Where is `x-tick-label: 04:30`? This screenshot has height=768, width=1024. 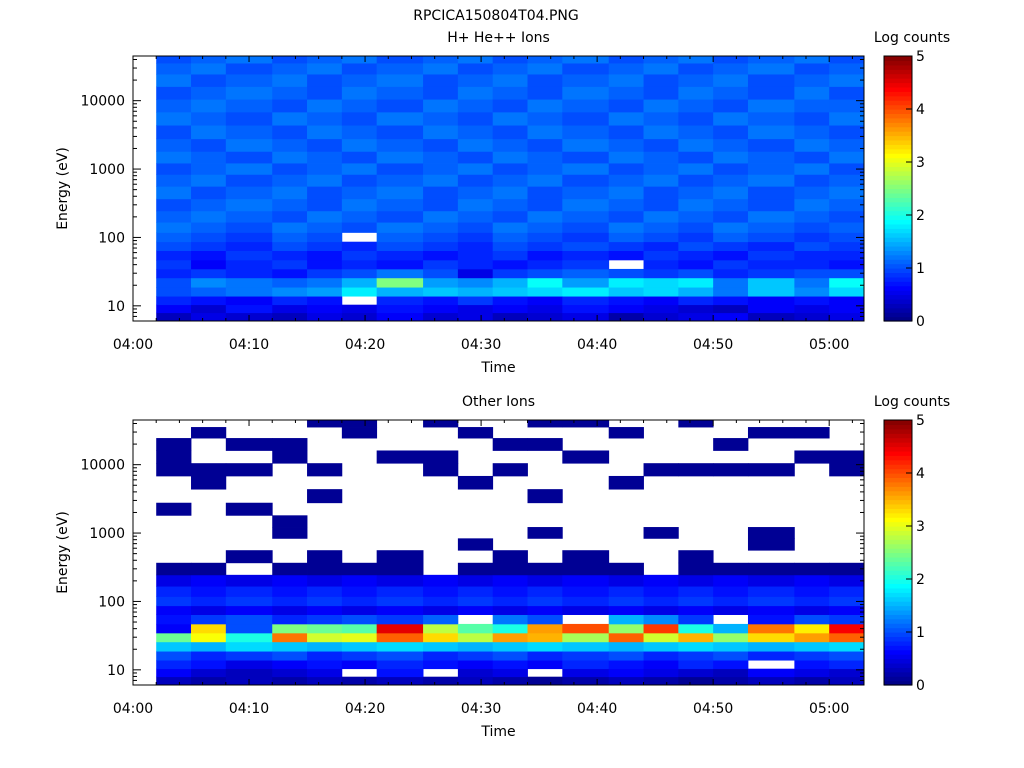 x-tick-label: 04:30 is located at coordinates (481, 709).